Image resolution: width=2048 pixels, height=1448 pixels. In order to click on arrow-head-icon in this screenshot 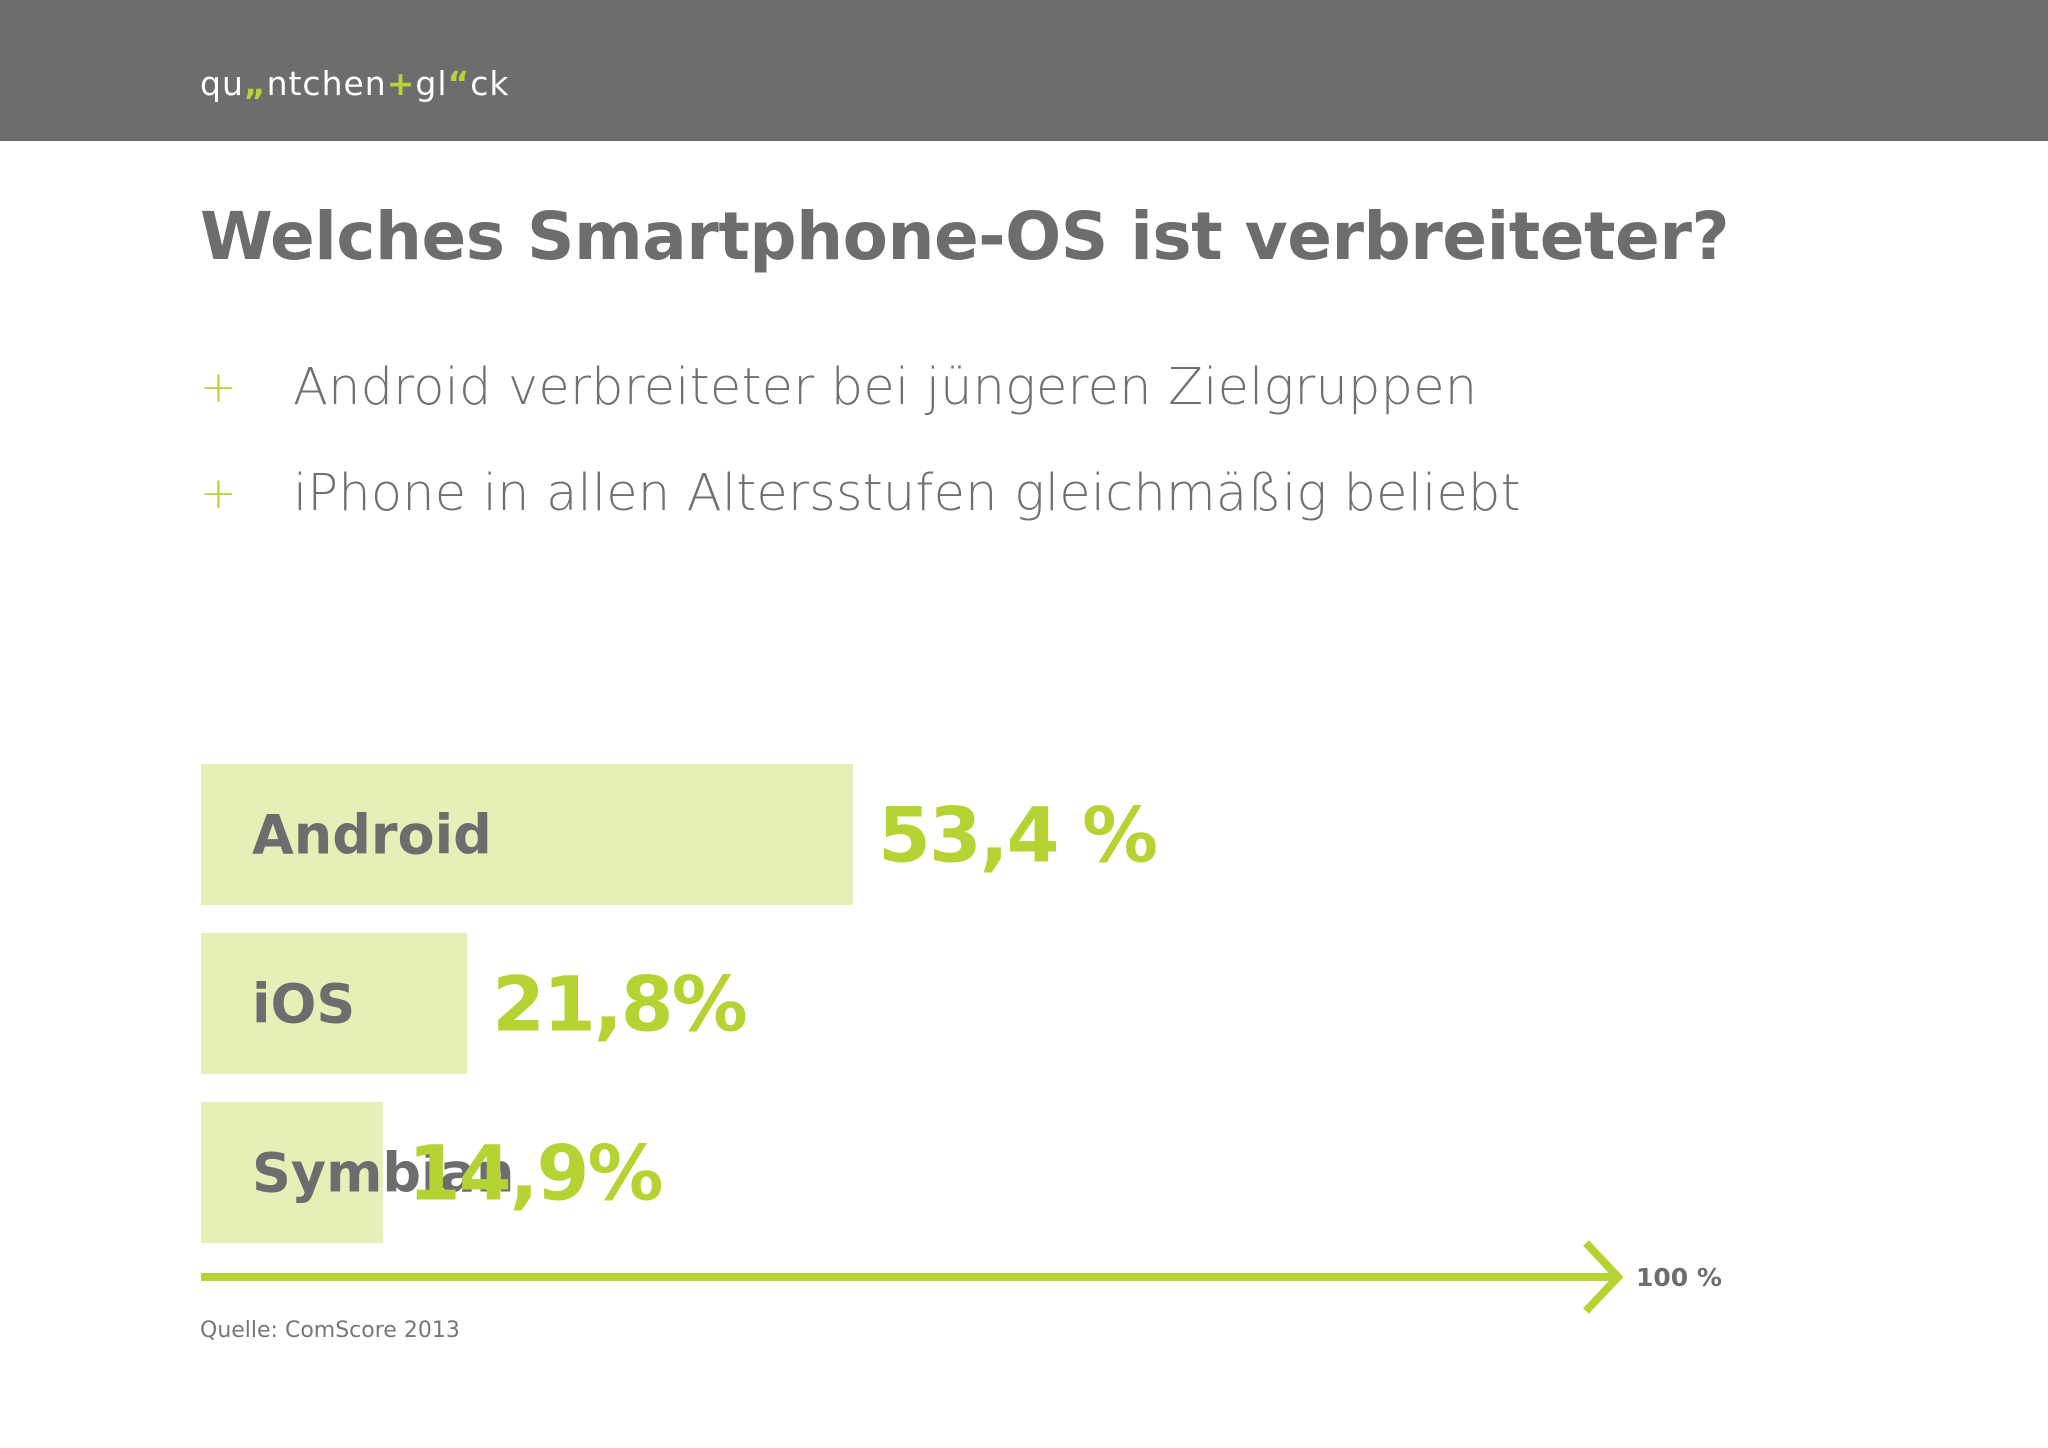, I will do `click(1603, 1277)`.